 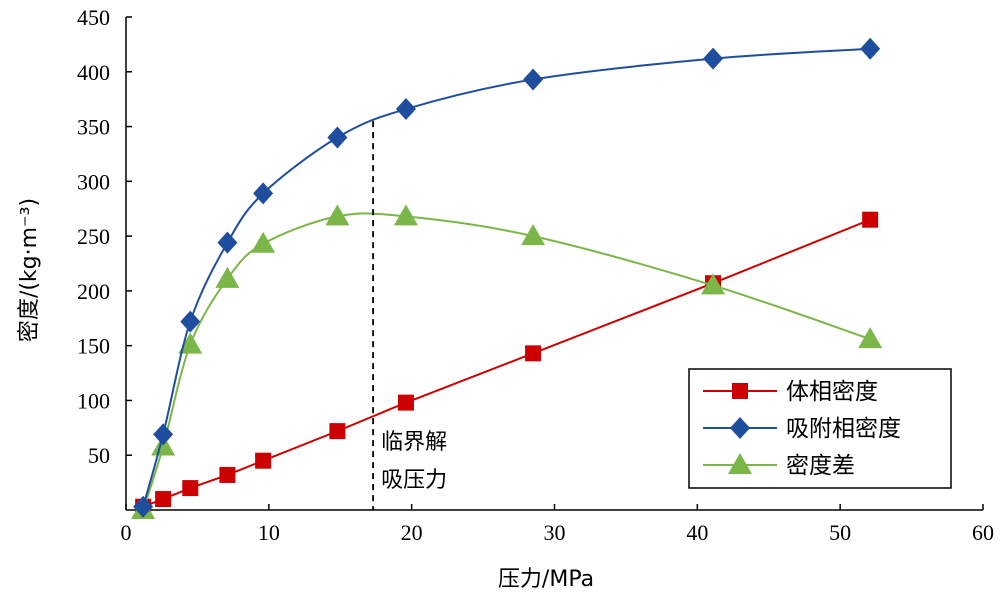 What do you see at coordinates (843, 429) in the screenshot?
I see `legend-label: 吸附相密度` at bounding box center [843, 429].